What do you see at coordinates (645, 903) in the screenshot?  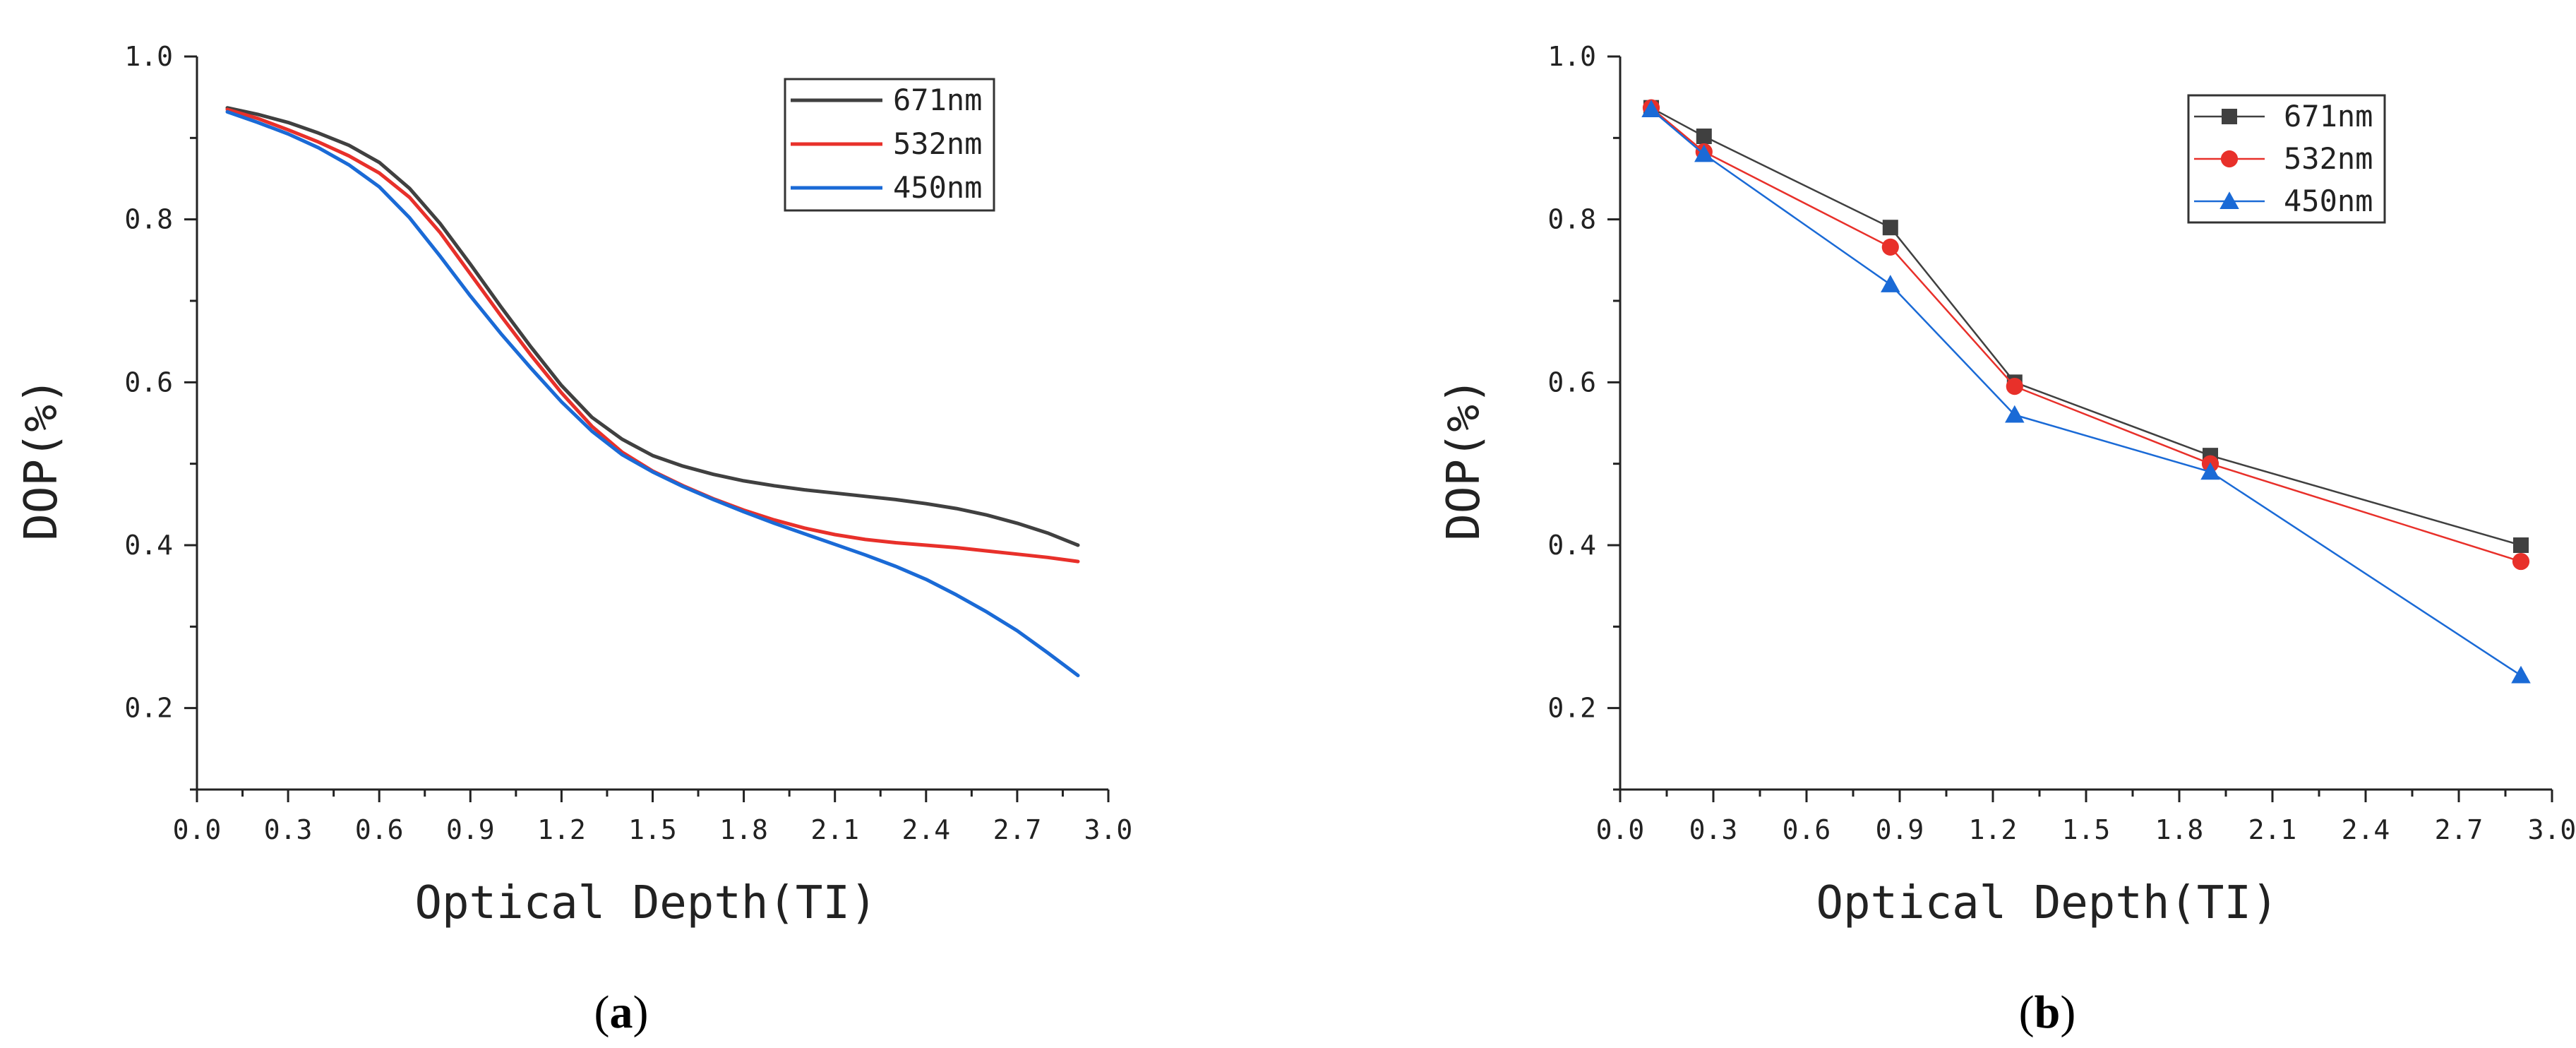 I see `x-axis-title-a: Optical Depth(TI)` at bounding box center [645, 903].